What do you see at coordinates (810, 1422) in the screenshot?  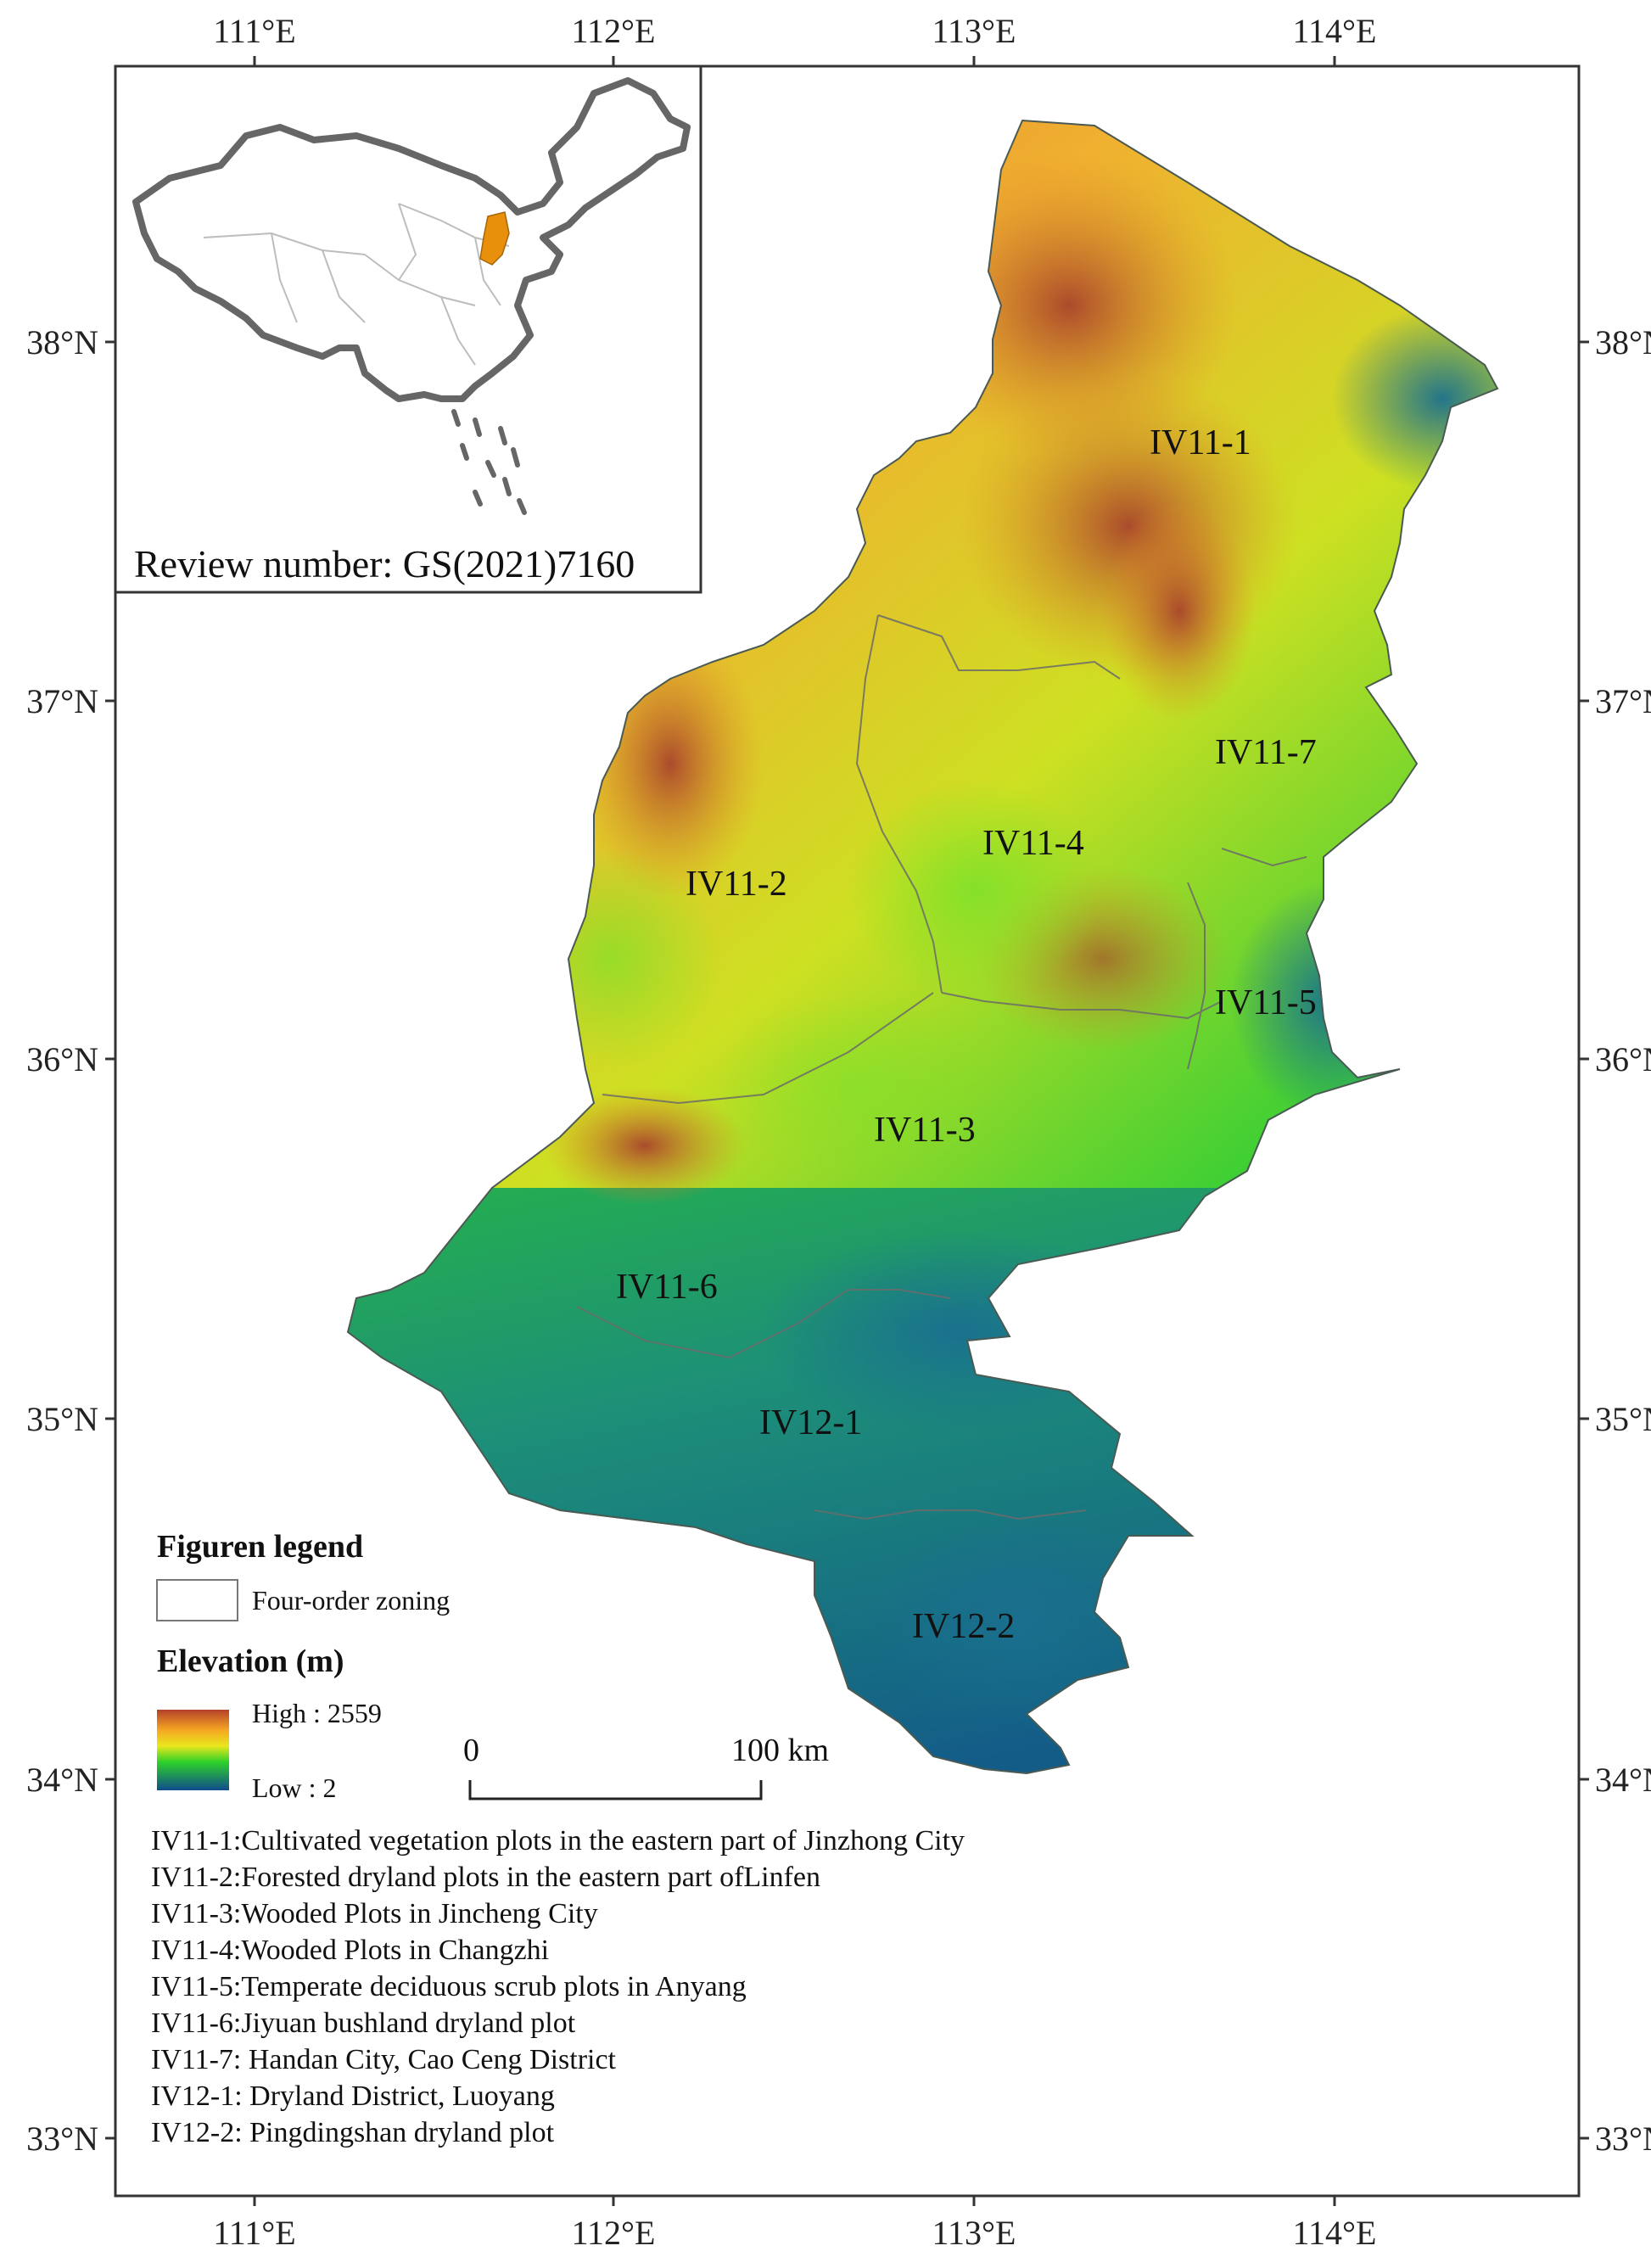 I see `zone-label-iv12-1: IV12-1` at bounding box center [810, 1422].